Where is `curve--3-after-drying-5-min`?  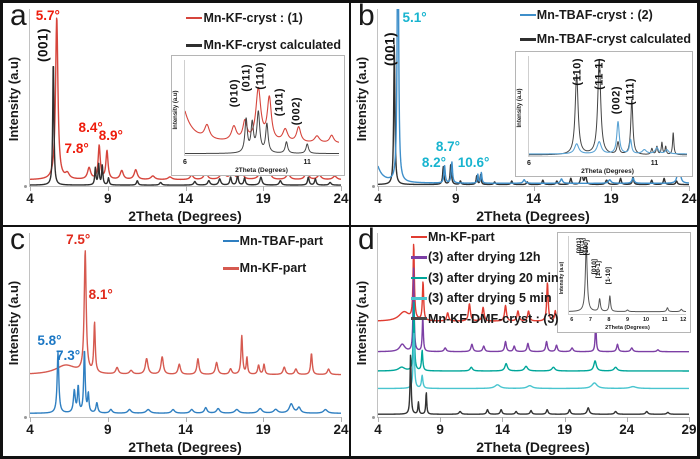 curve--3-after-drying-5-min is located at coordinates (533, 360).